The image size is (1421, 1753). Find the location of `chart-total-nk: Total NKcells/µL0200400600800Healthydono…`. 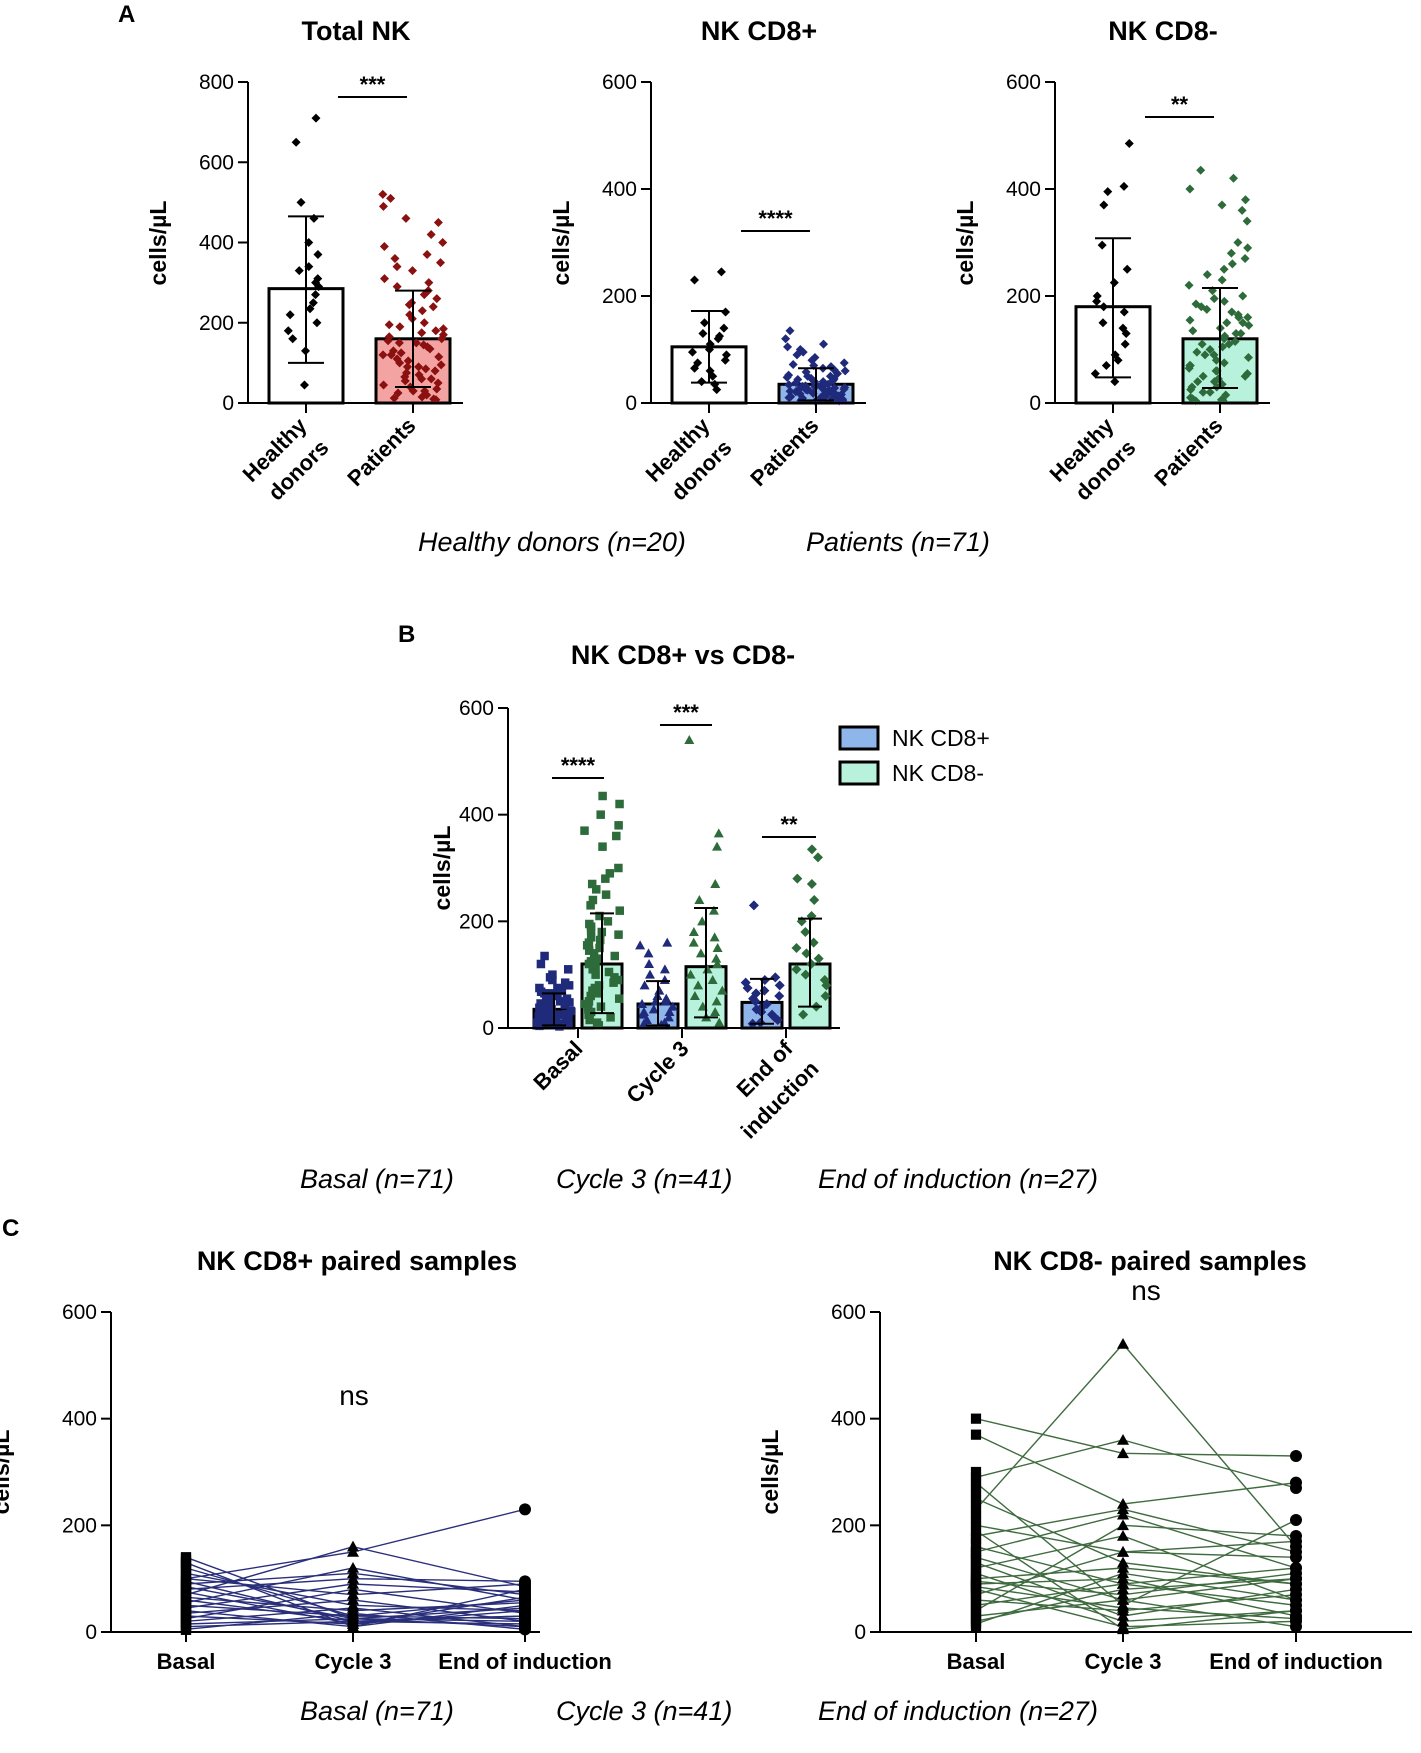

chart-total-nk: Total NKcells/µL0200400600800Healthydono… is located at coordinates (304, 260).